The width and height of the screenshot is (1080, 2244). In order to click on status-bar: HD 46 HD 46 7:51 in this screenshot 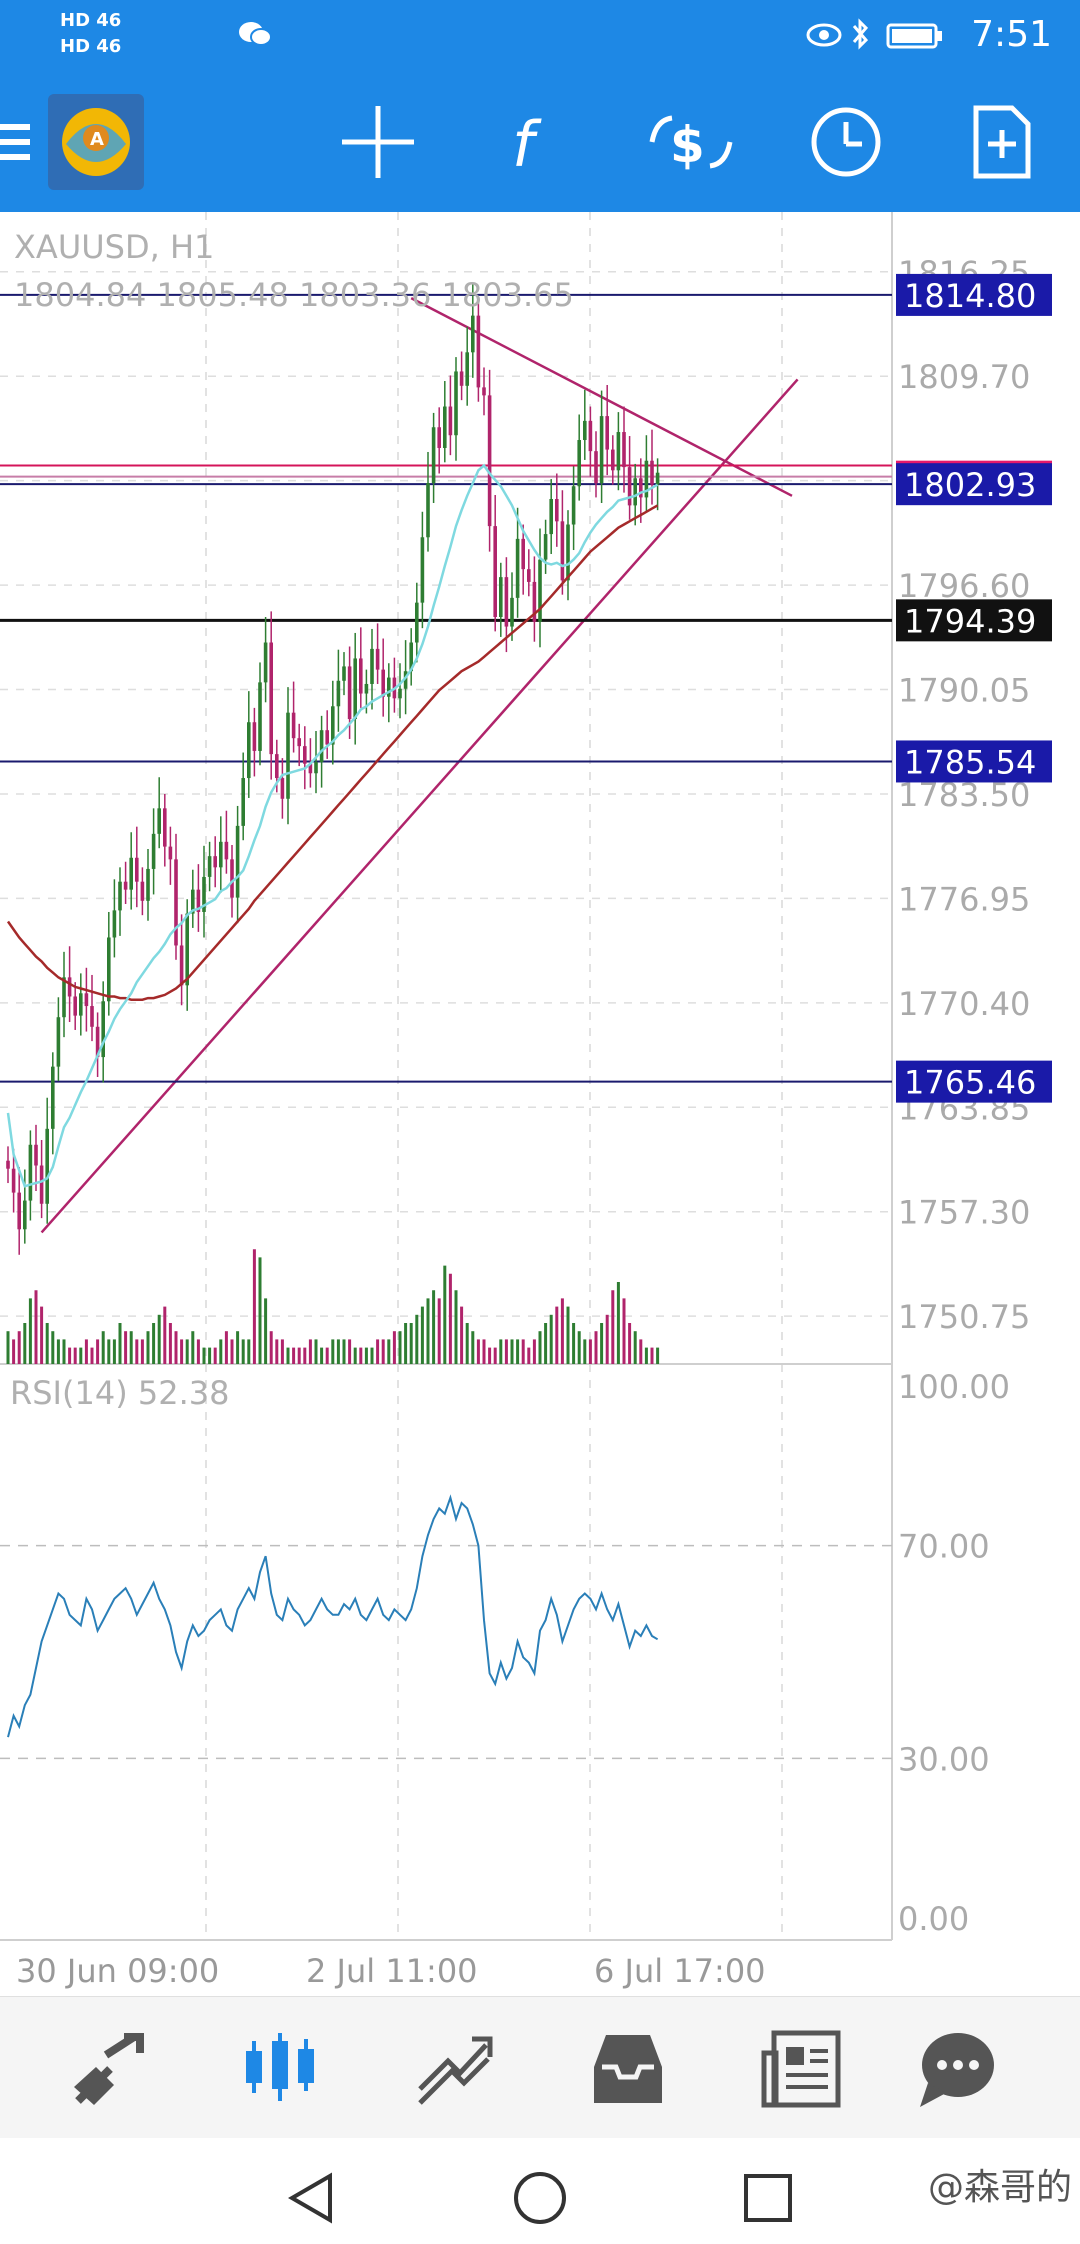, I will do `click(540, 36)`.